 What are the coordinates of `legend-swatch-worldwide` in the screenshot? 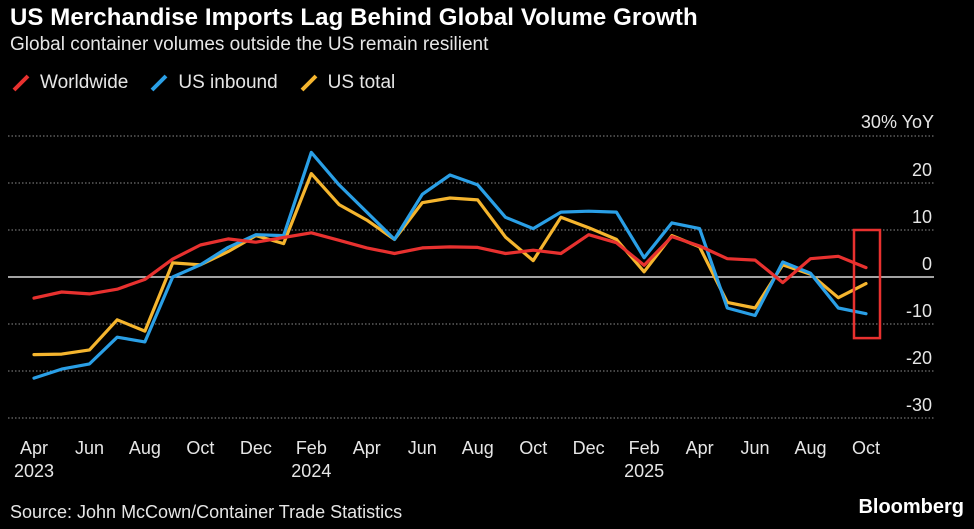 It's located at (21, 83).